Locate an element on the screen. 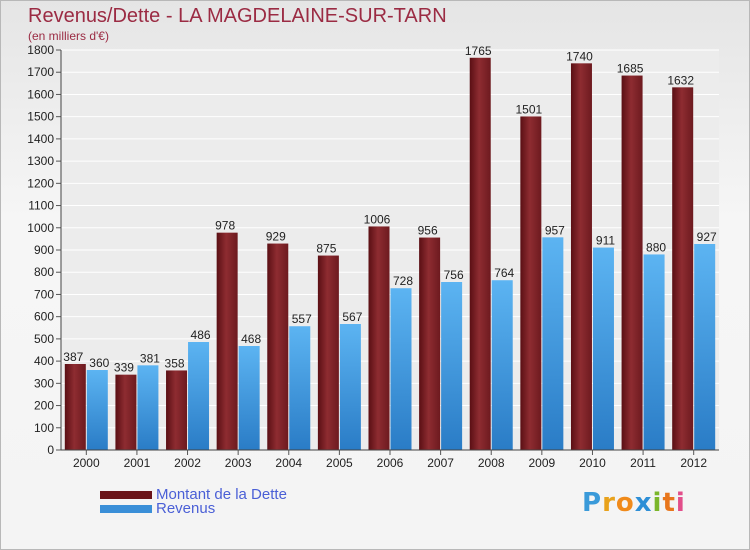 The height and width of the screenshot is (550, 750). data-label: 1765 is located at coordinates (478, 51).